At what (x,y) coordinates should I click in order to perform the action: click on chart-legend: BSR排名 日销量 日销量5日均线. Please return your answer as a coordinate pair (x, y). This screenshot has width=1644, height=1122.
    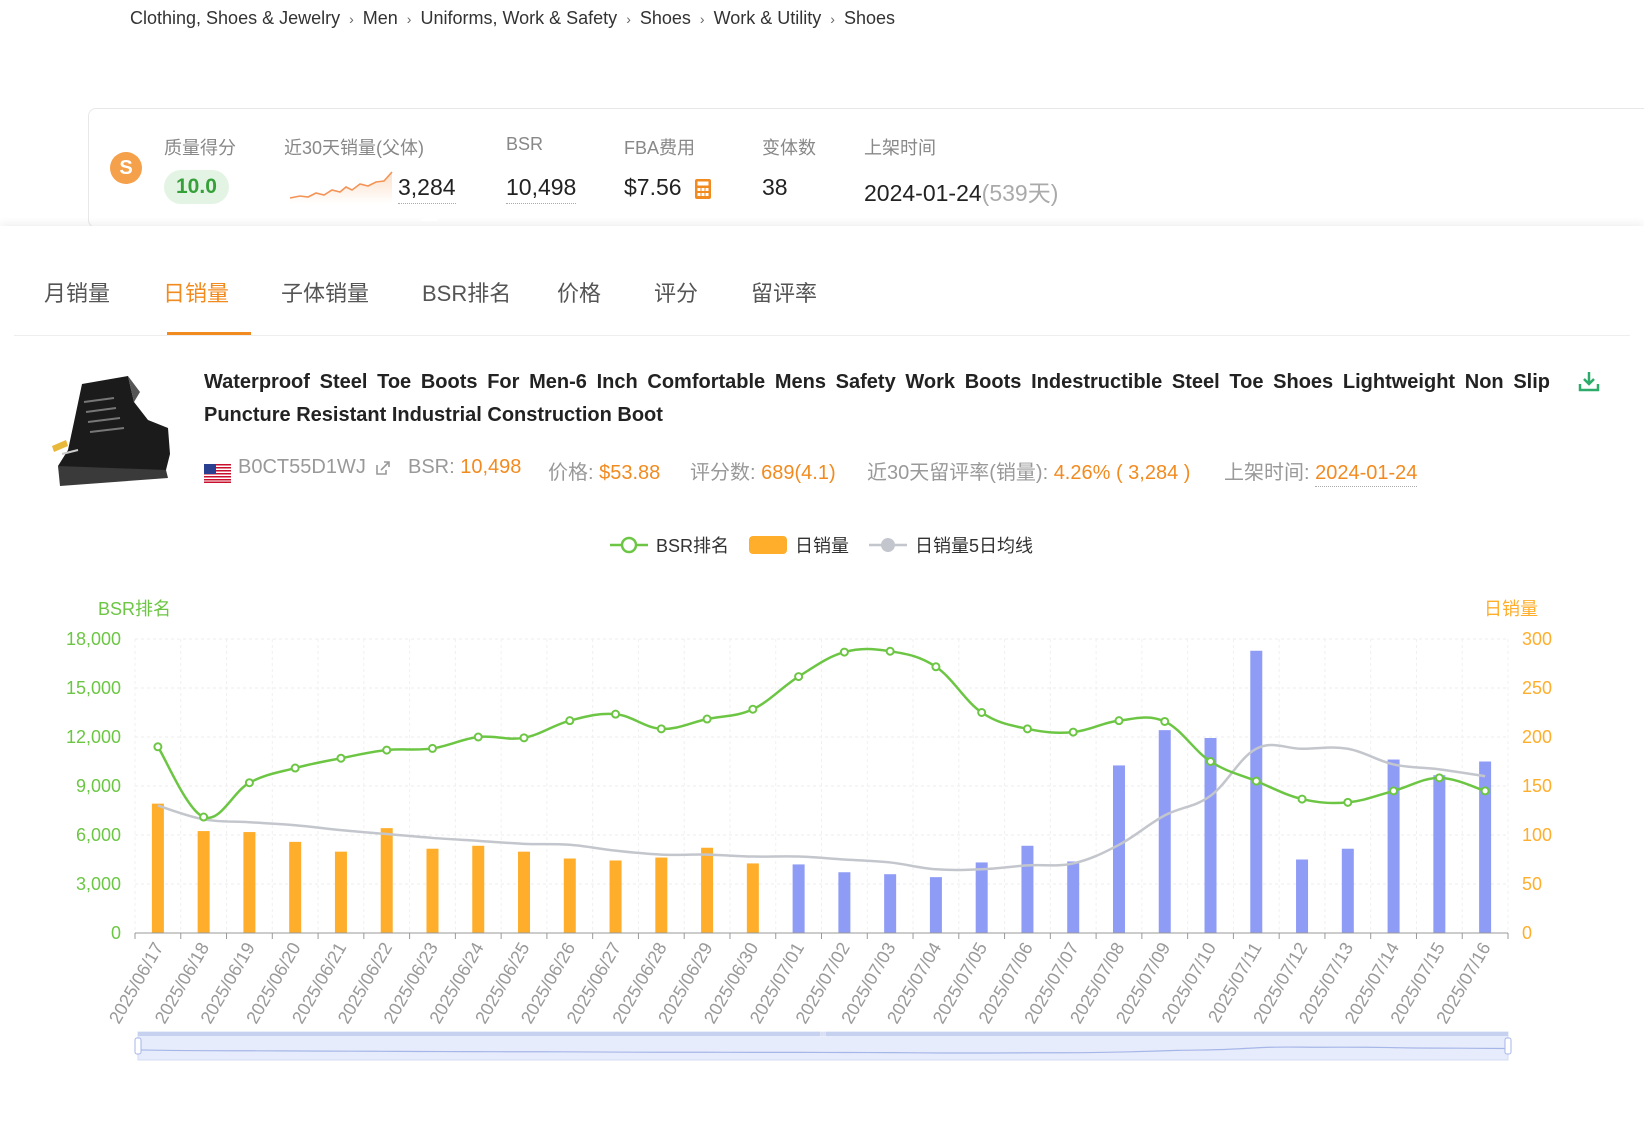
    Looking at the image, I should click on (831, 545).